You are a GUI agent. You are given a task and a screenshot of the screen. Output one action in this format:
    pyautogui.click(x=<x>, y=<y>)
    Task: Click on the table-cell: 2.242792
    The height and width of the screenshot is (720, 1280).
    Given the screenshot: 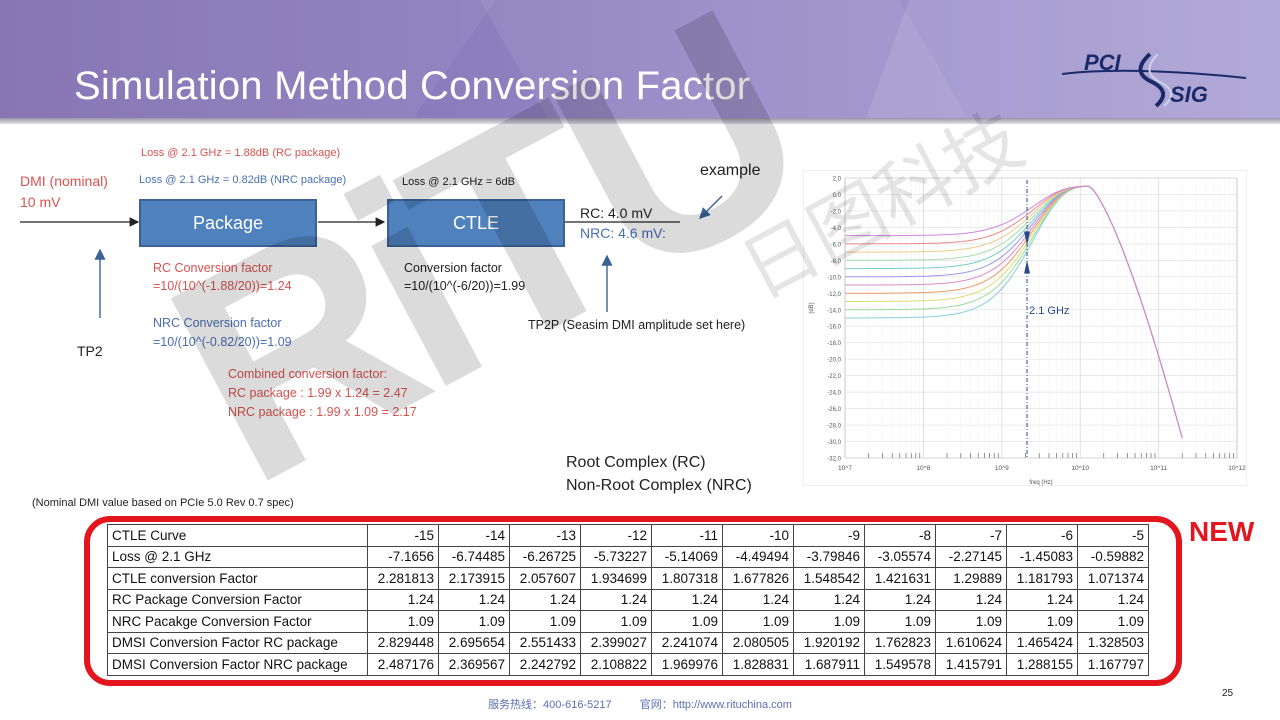 What is the action you would take?
    pyautogui.click(x=545, y=664)
    